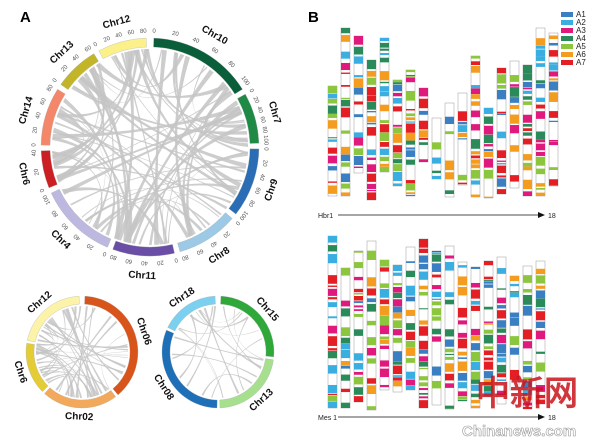 The height and width of the screenshot is (443, 600). I want to click on chromosome-label: Chr11, so click(142, 276).